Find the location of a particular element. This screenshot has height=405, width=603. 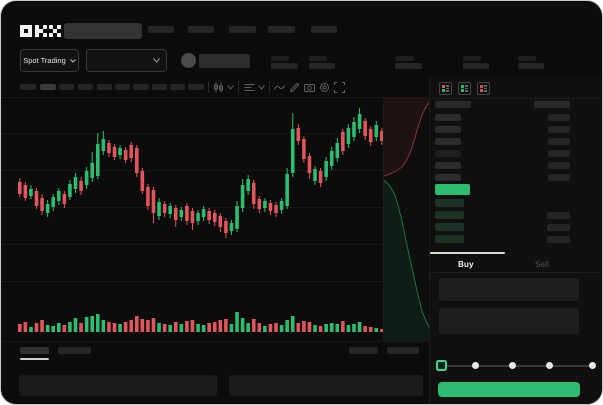

buy-button is located at coordinates (509, 389).